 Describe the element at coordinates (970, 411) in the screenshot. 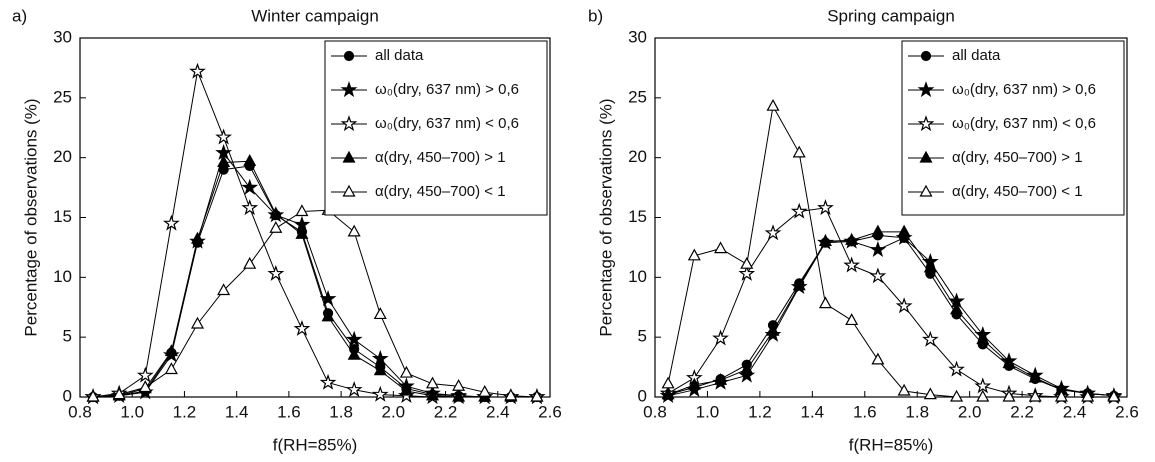

I see `x-tick-label: 2.0` at that location.